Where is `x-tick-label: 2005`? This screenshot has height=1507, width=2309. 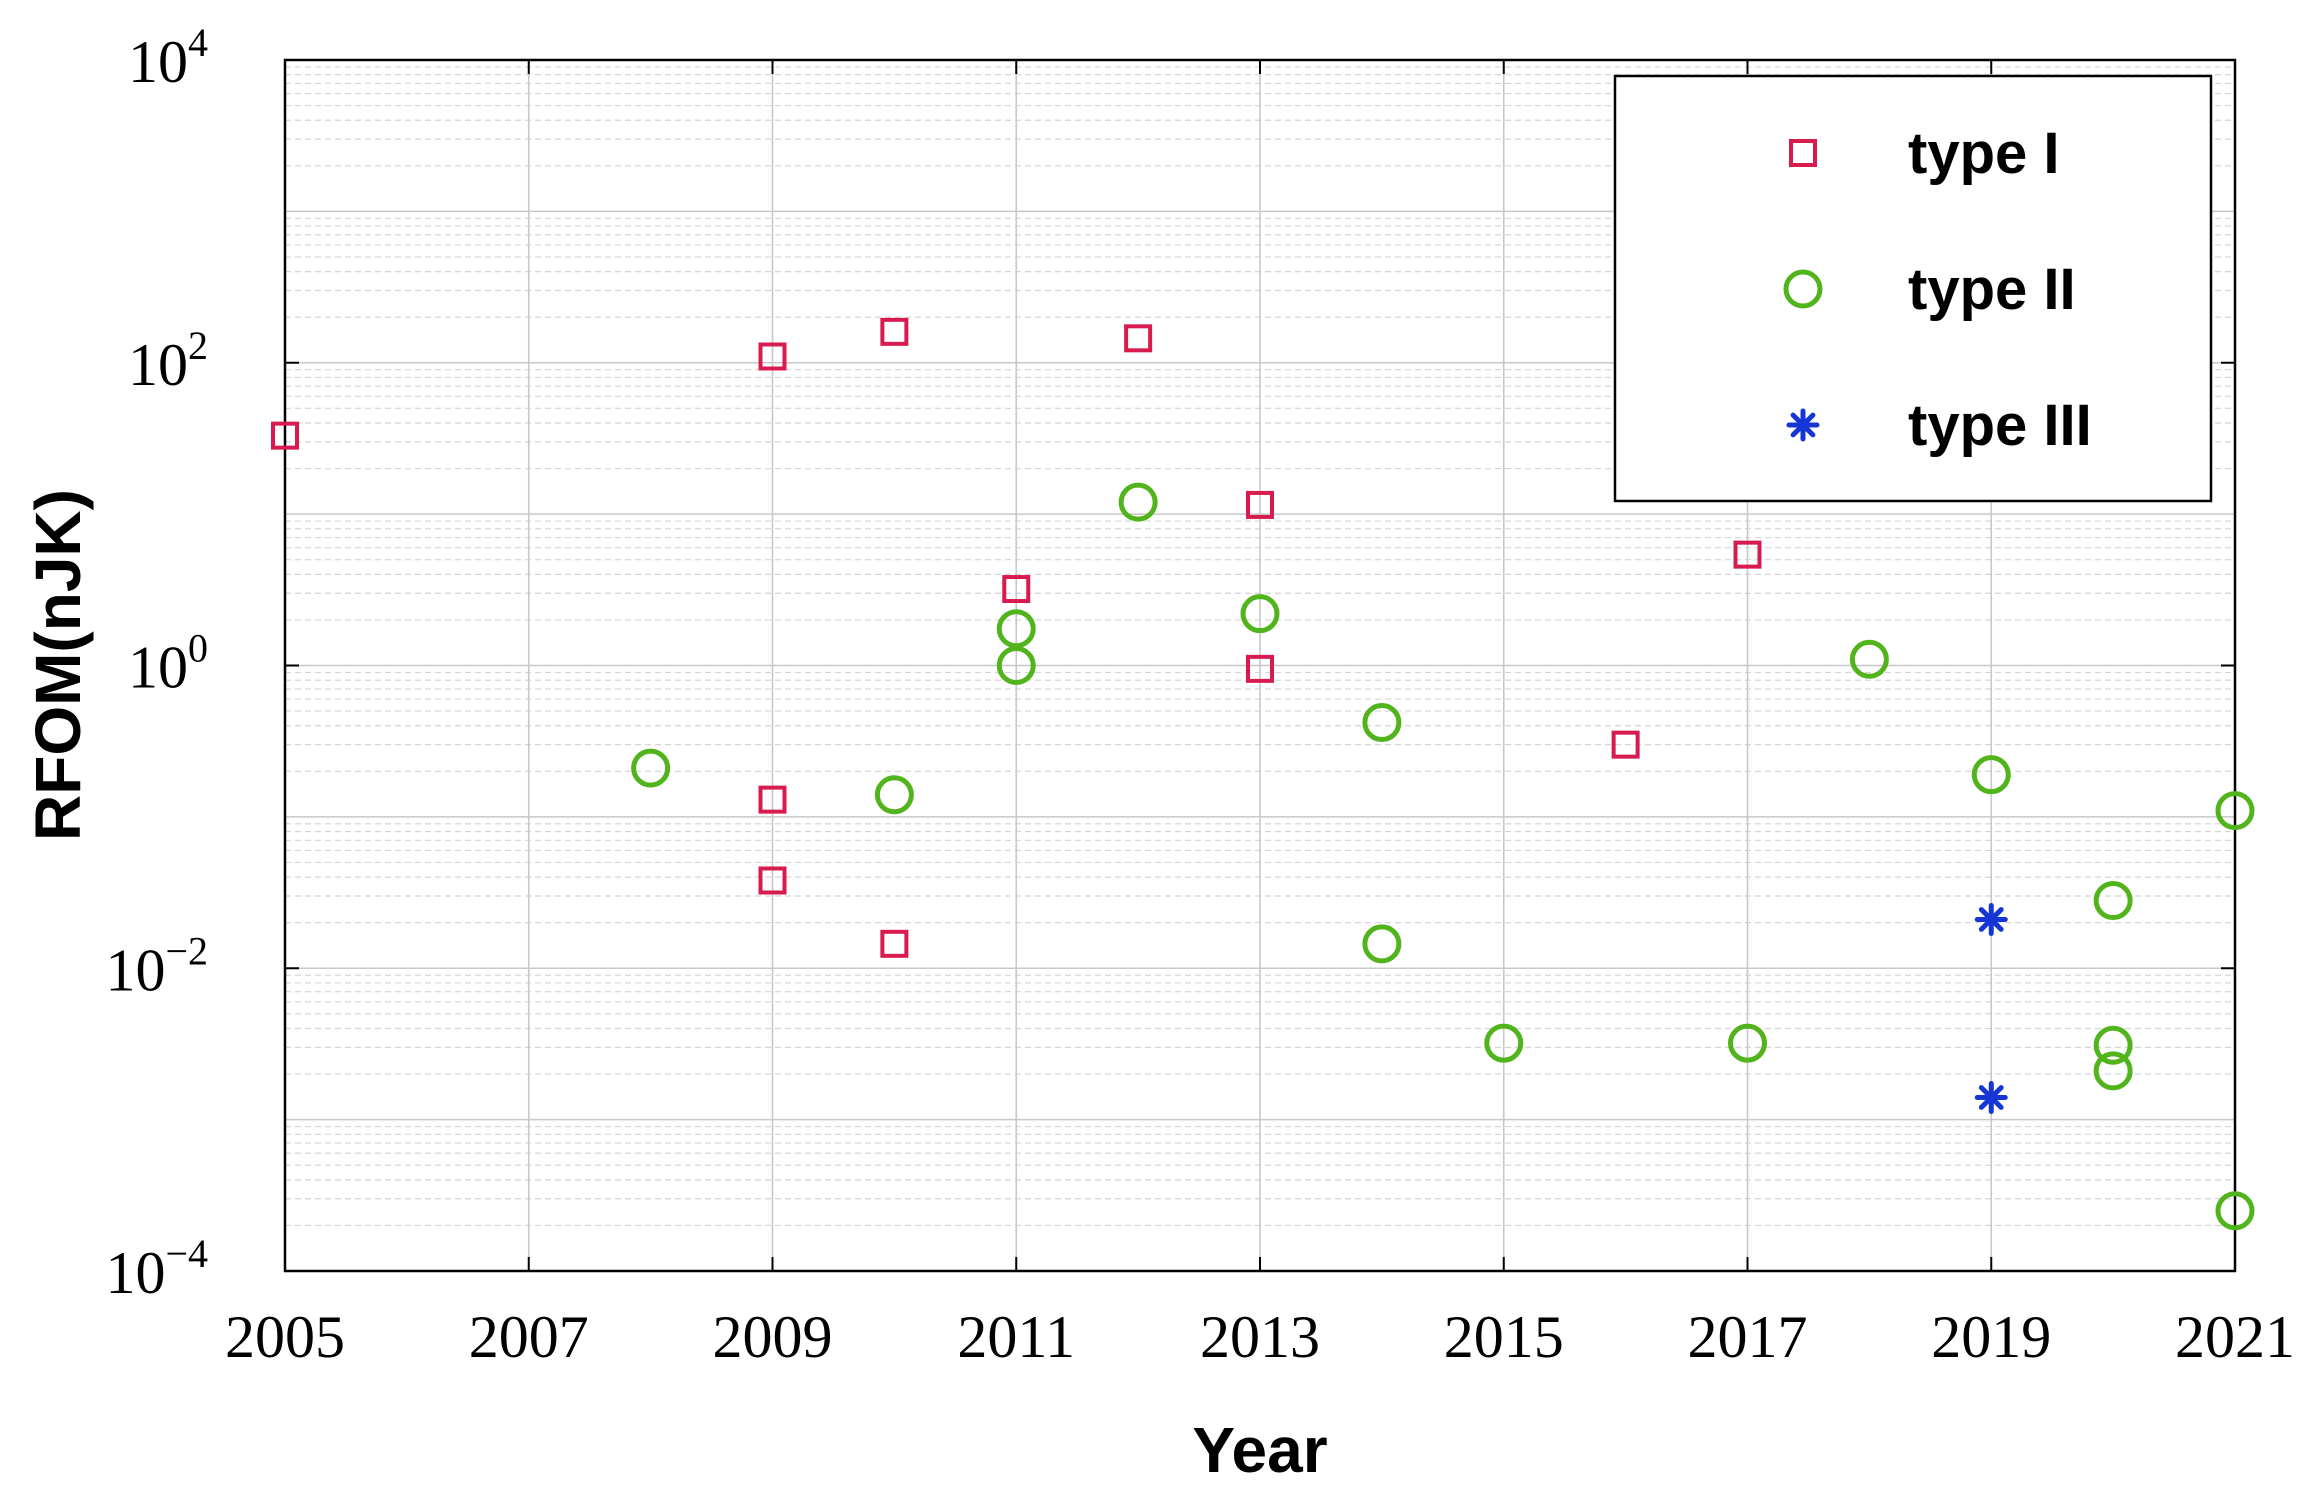
x-tick-label: 2005 is located at coordinates (285, 1337).